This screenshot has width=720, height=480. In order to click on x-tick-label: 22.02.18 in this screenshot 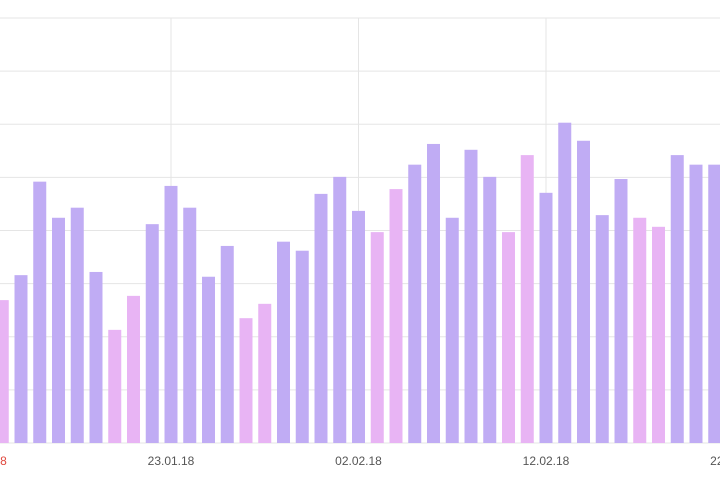, I will do `click(715, 461)`.